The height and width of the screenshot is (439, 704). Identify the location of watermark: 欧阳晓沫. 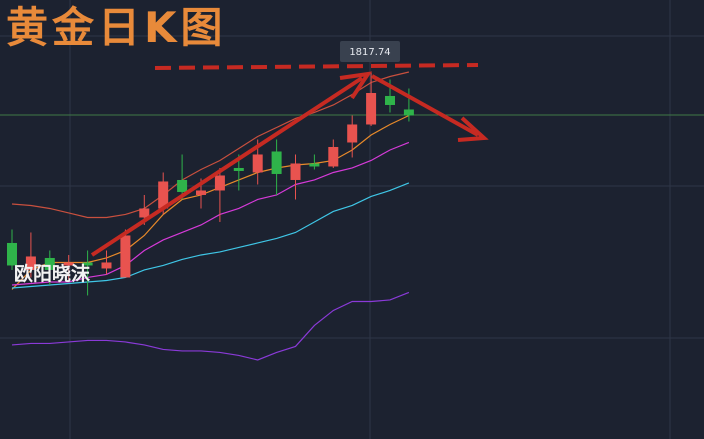
(52, 273).